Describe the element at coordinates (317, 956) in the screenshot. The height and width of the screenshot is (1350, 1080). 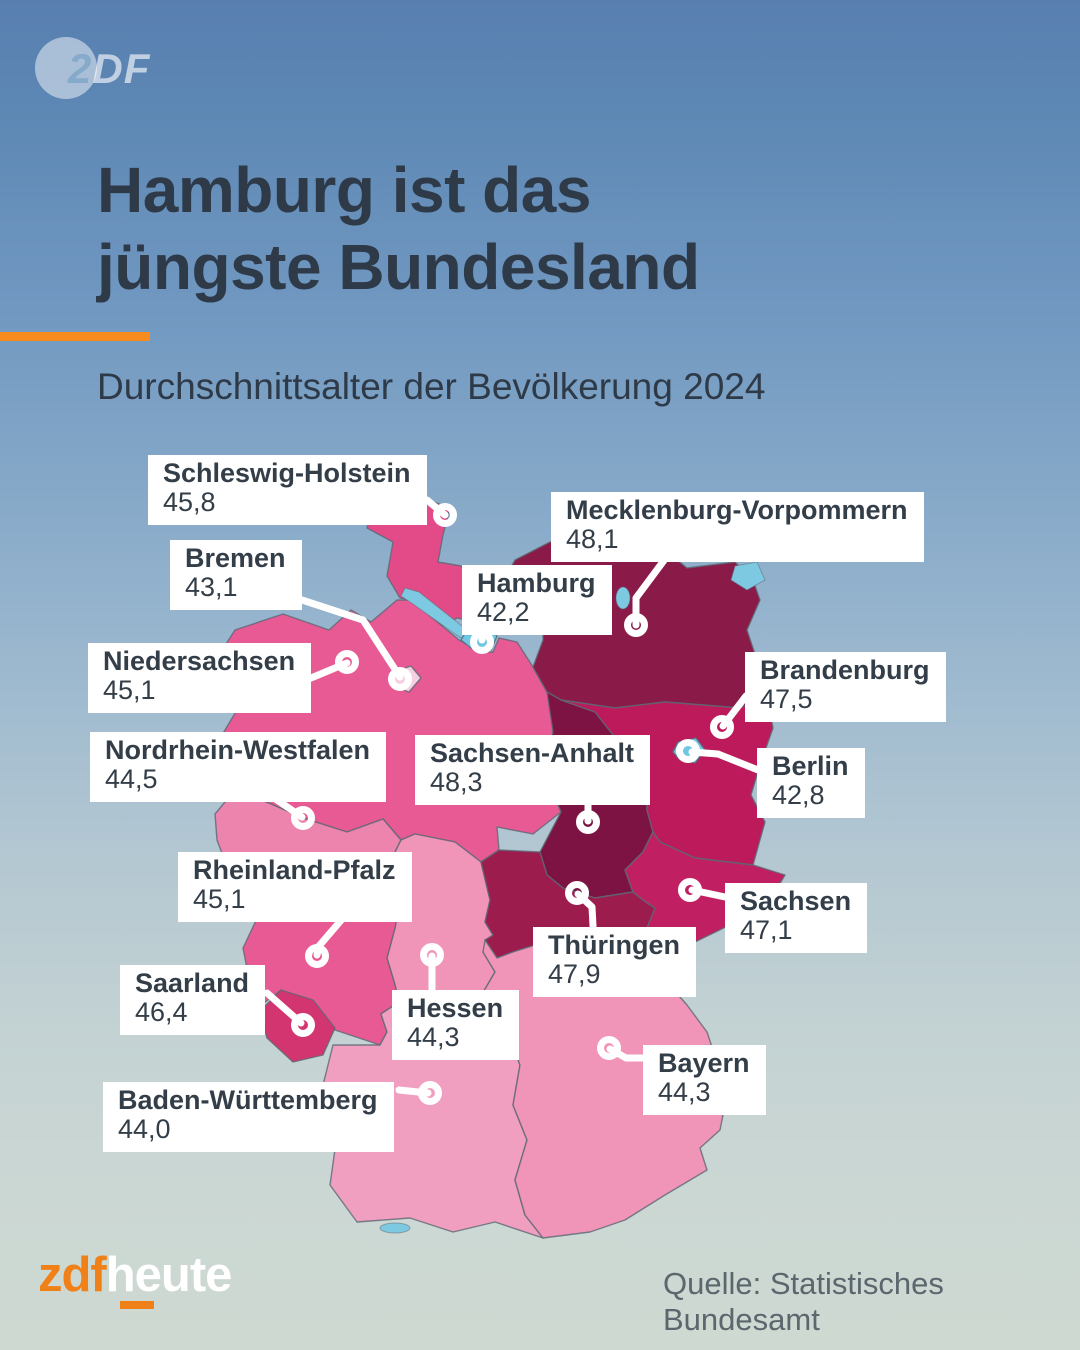
I see `marker-ring-rp` at that location.